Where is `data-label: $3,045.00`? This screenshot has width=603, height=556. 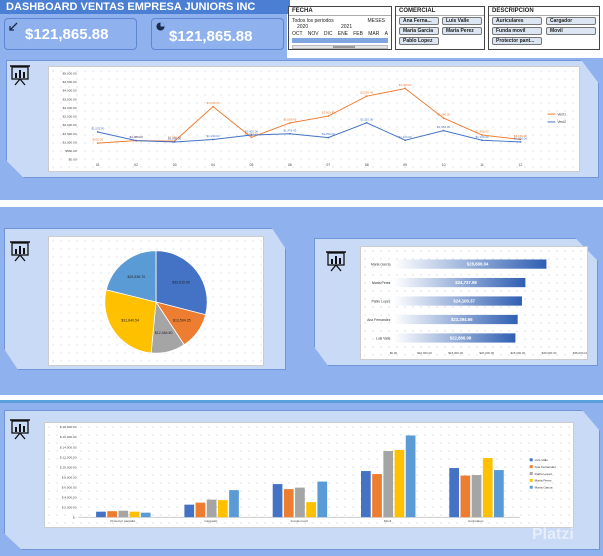 data-label: $3,045.00 is located at coordinates (212, 103).